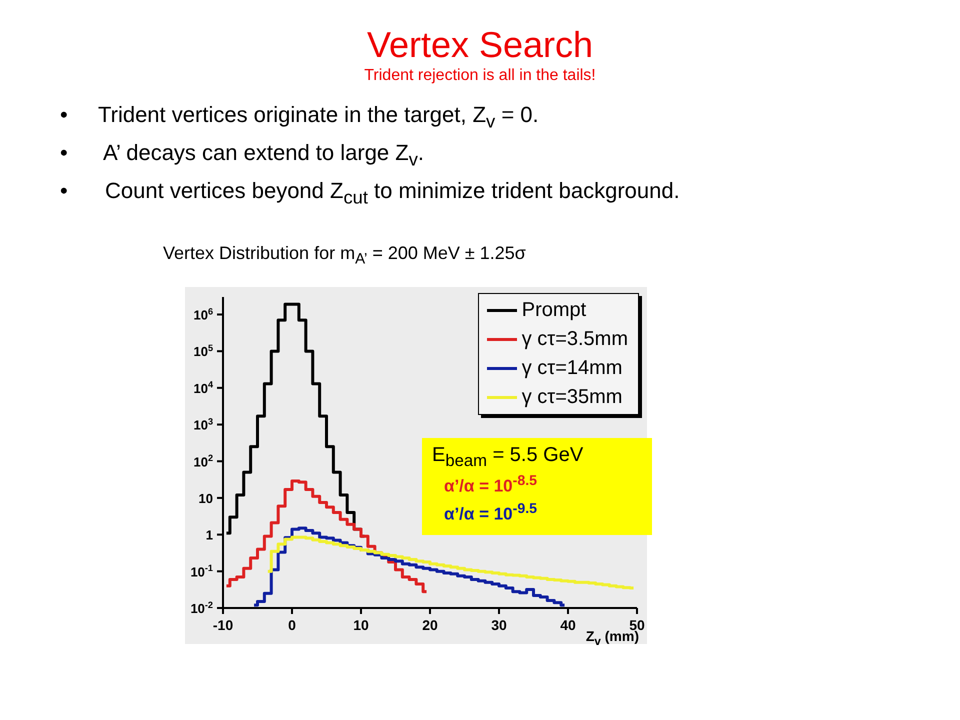 The image size is (960, 720). I want to click on y-tick-label: 10$^{-1}$, so click(201, 571).